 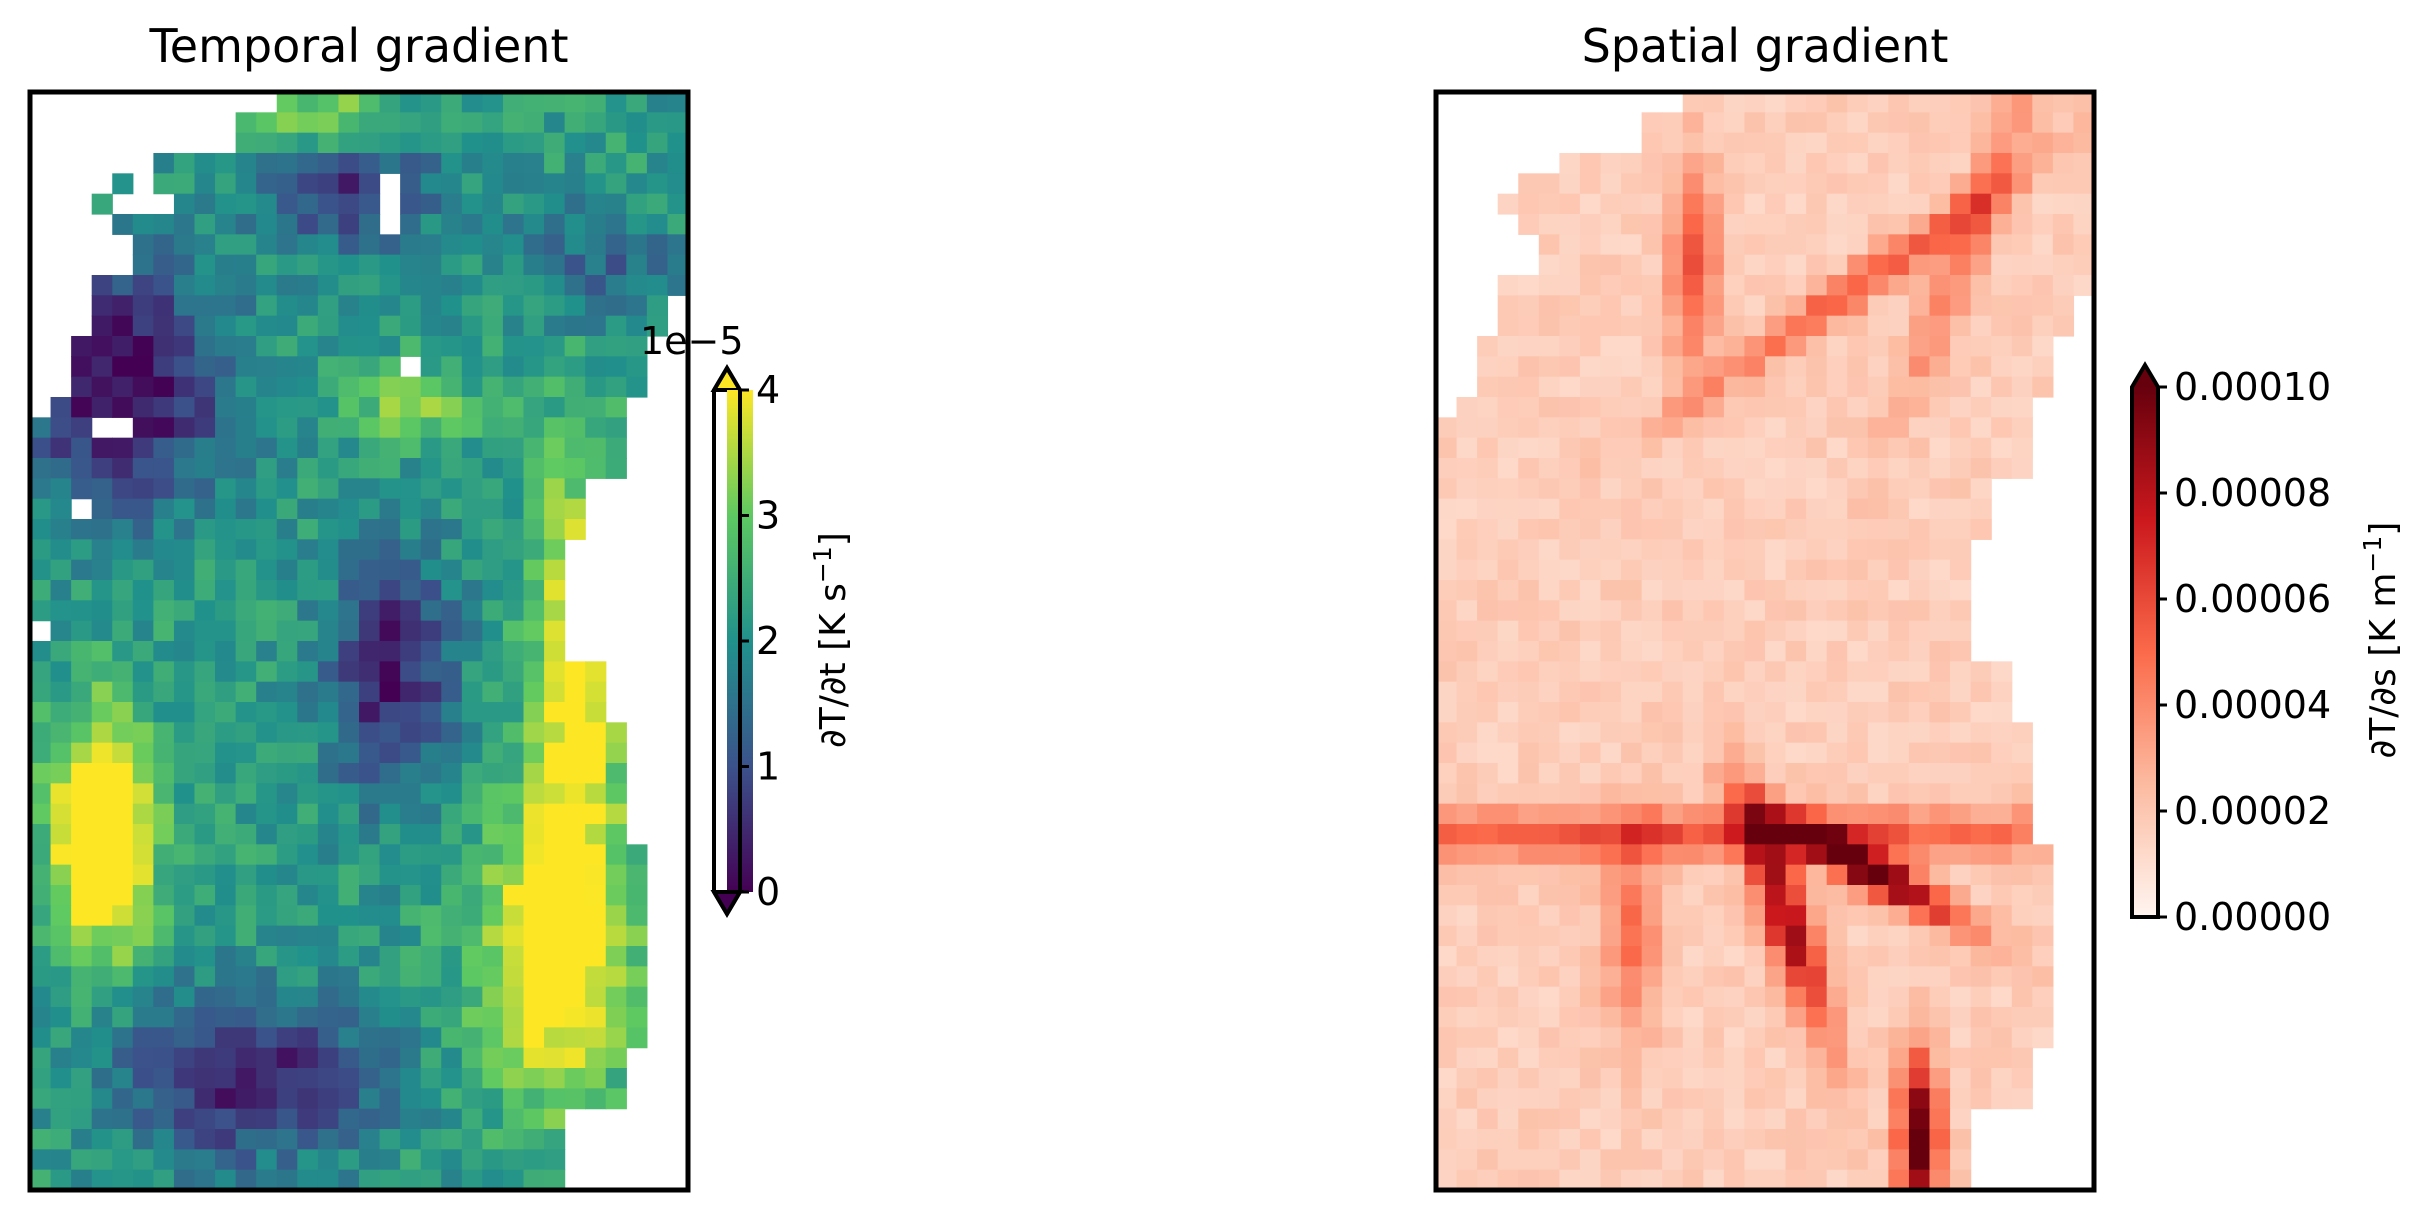 I want to click on spatial-colorbar-label: ∂T/∂s [K m−1], so click(x=2381, y=640).